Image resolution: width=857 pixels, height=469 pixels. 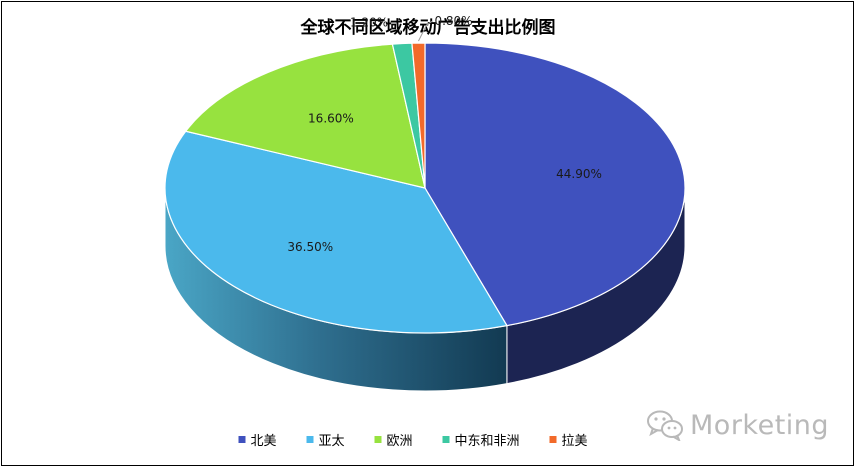 I want to click on legend-label-1: 亚太, so click(x=332, y=441).